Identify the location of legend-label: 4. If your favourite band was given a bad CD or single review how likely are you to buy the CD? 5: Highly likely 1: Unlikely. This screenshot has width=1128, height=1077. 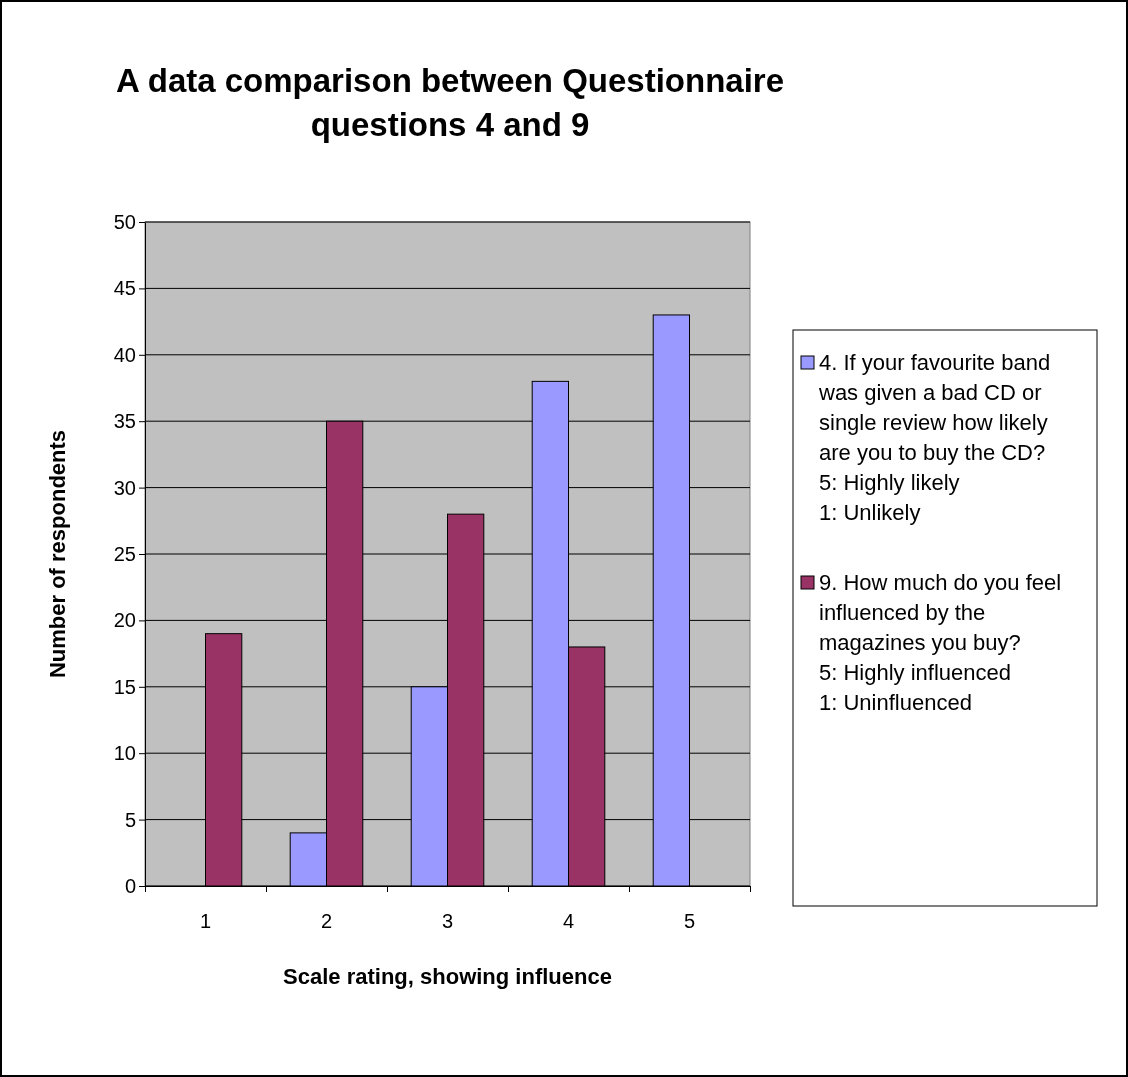
(934, 437).